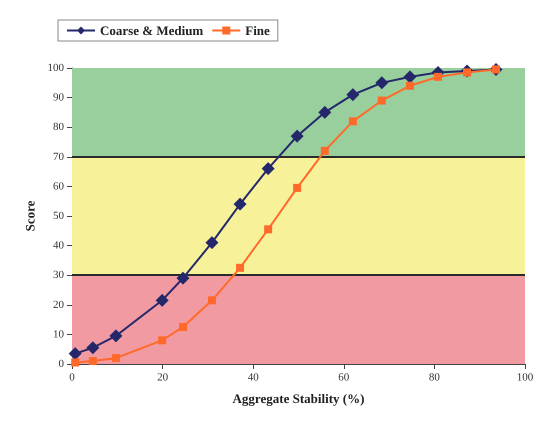 The width and height of the screenshot is (553, 428). What do you see at coordinates (61, 364) in the screenshot?
I see `y-tick-label: 0` at bounding box center [61, 364].